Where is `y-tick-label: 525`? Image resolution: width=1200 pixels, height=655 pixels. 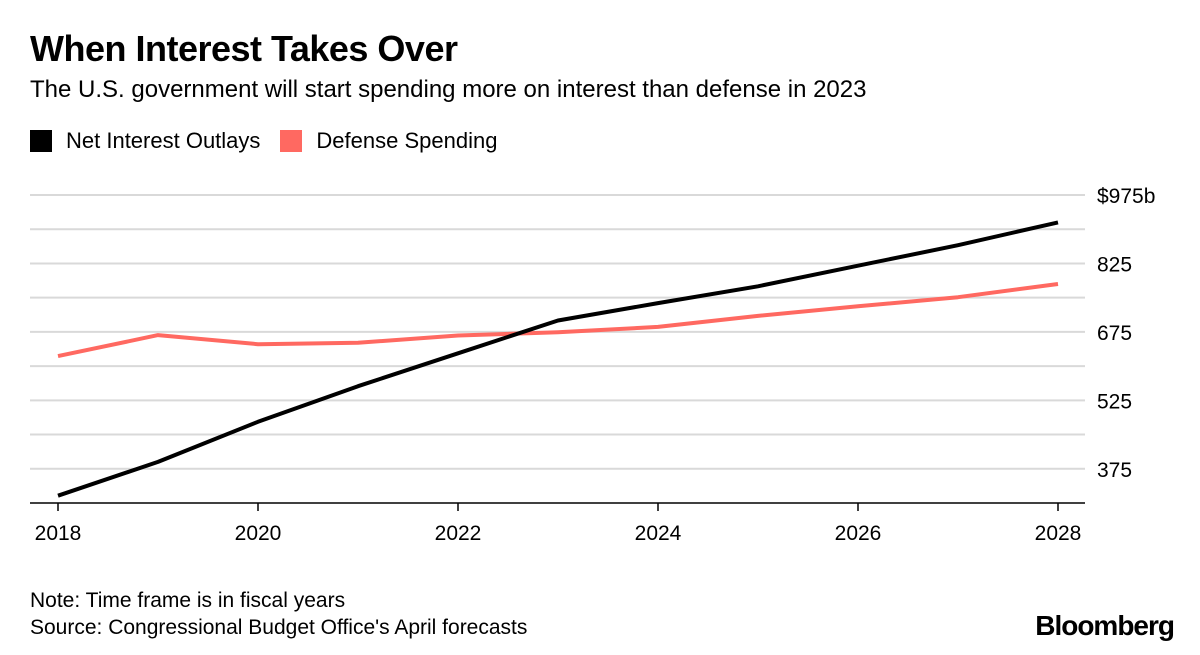
y-tick-label: 525 is located at coordinates (1114, 401).